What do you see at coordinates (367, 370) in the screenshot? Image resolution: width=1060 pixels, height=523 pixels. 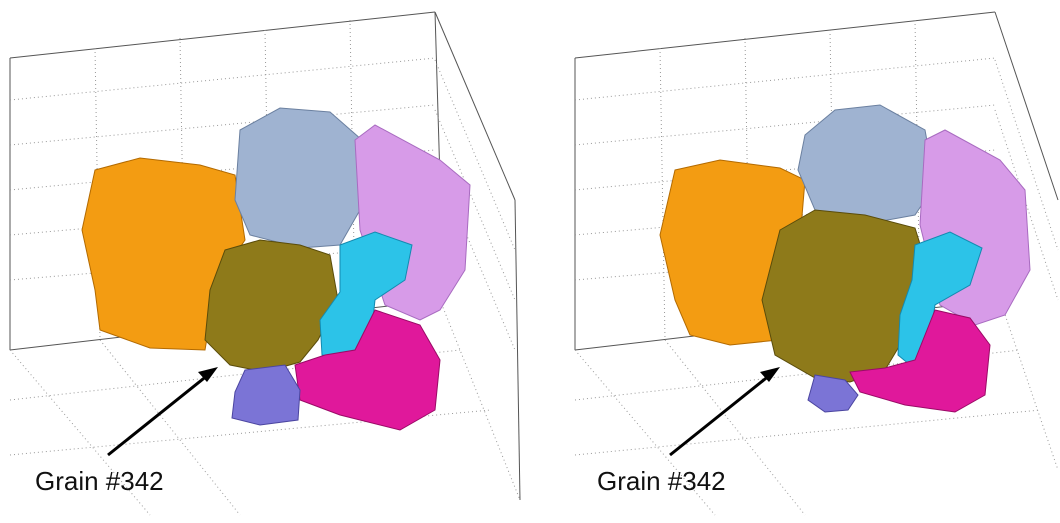 I see `left-magenta-grain` at bounding box center [367, 370].